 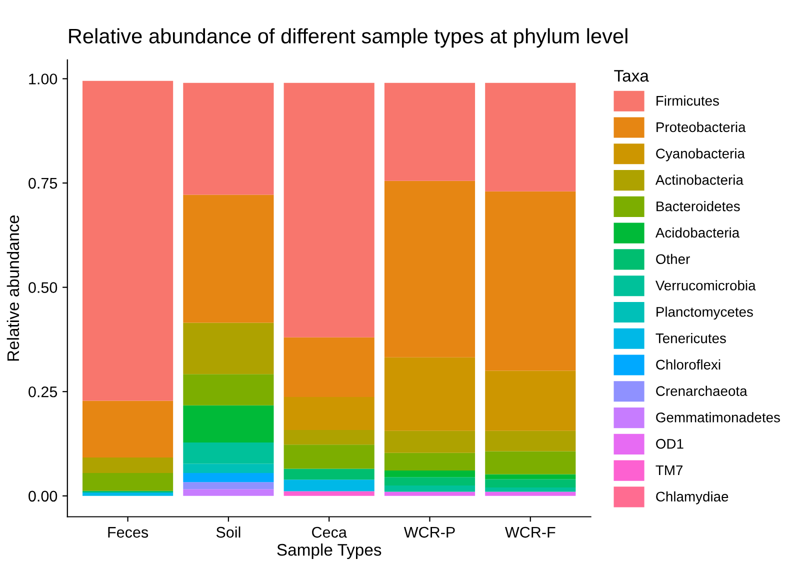 I want to click on legend-label: Cyanobacteria, so click(x=700, y=155).